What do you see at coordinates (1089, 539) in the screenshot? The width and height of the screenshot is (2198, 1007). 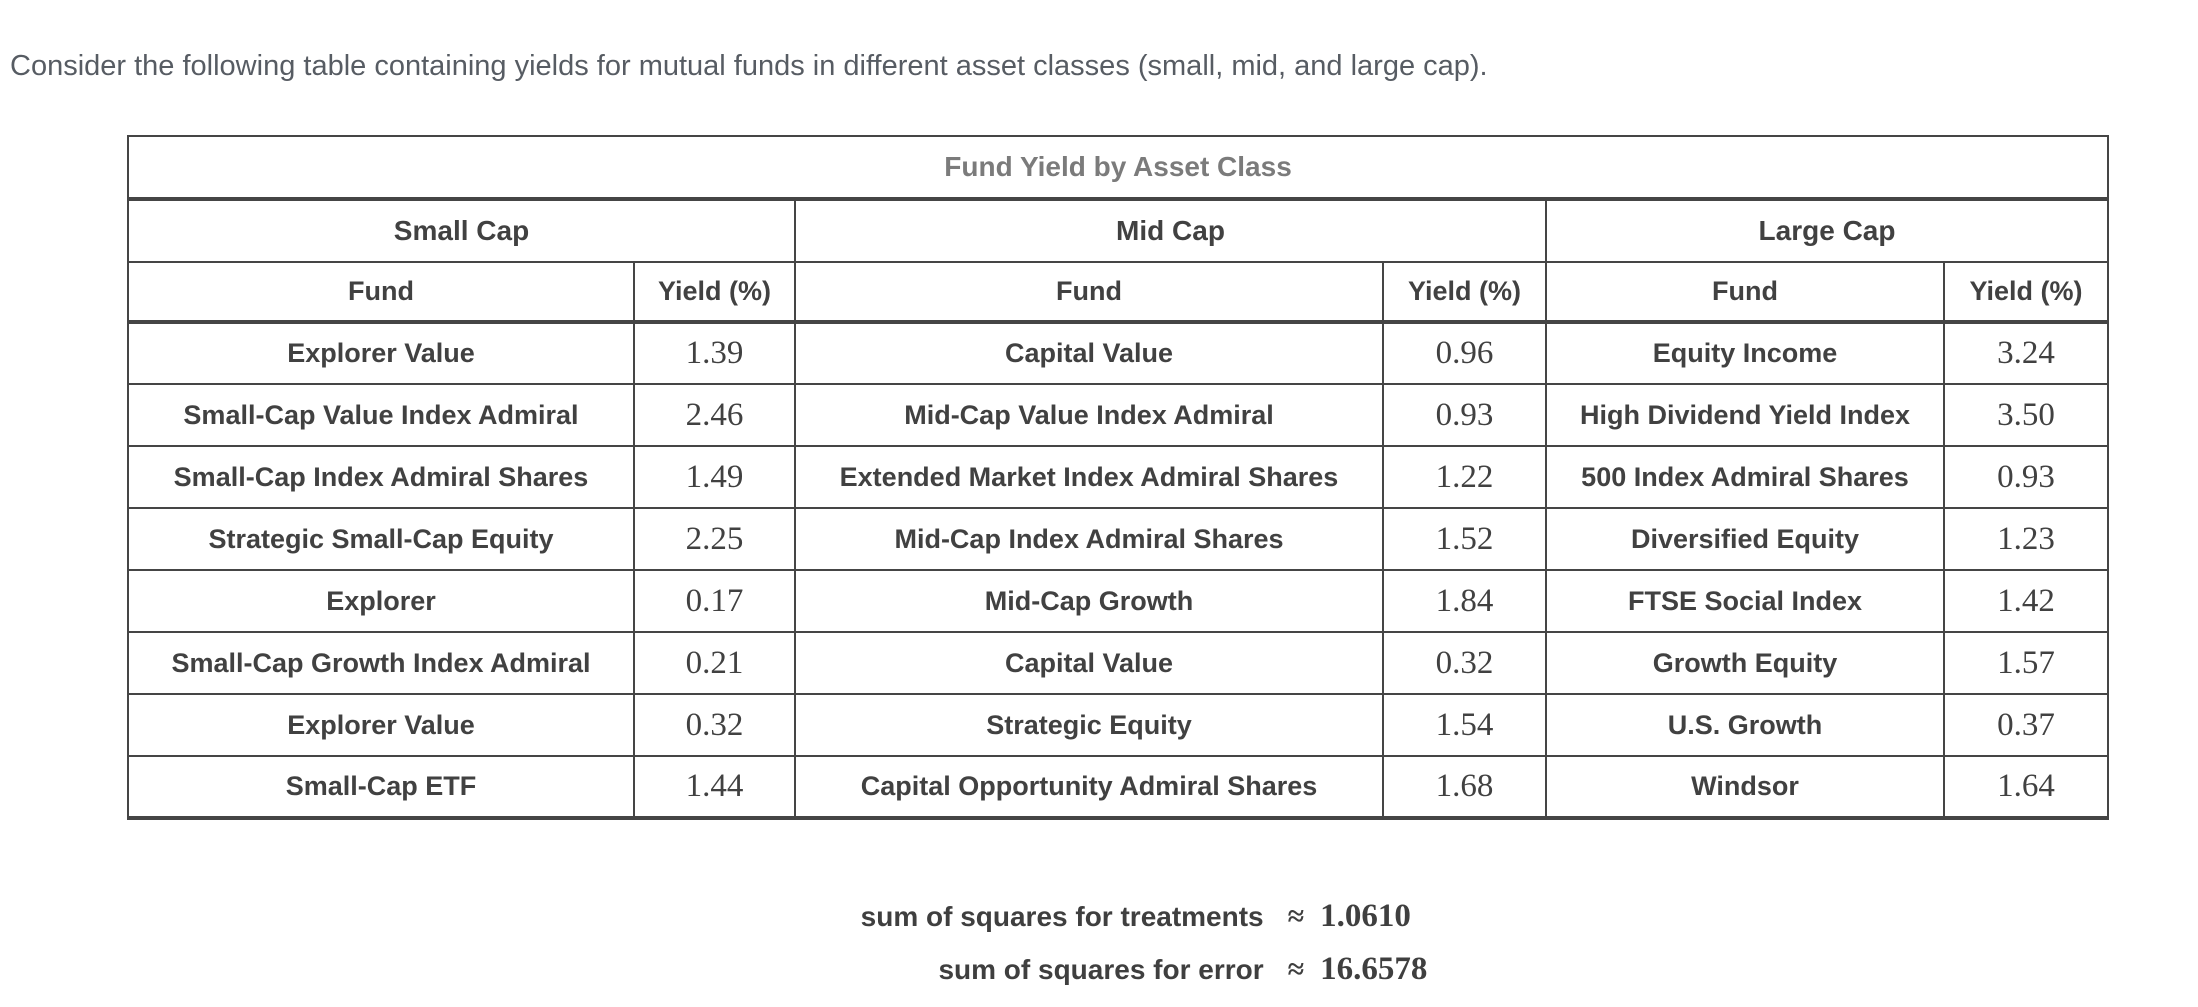 I see `fund-name-mid-cap: Mid-Cap Index Admiral Shares` at bounding box center [1089, 539].